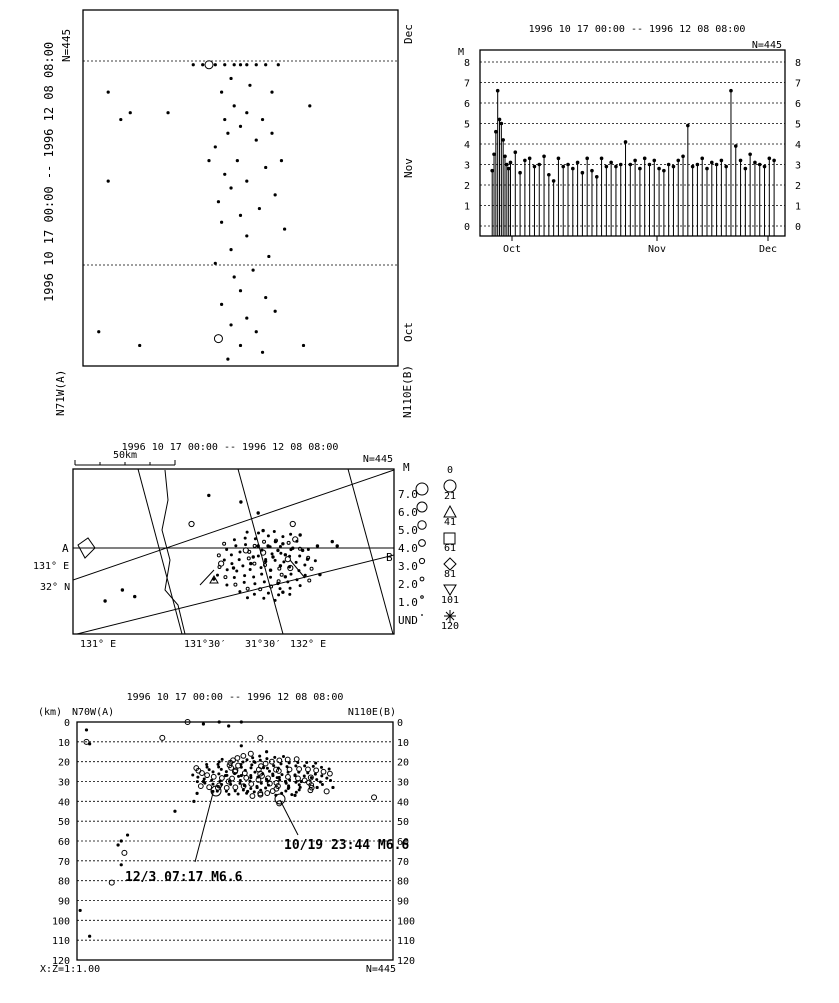  I want to click on map-frame, so click(233, 551).